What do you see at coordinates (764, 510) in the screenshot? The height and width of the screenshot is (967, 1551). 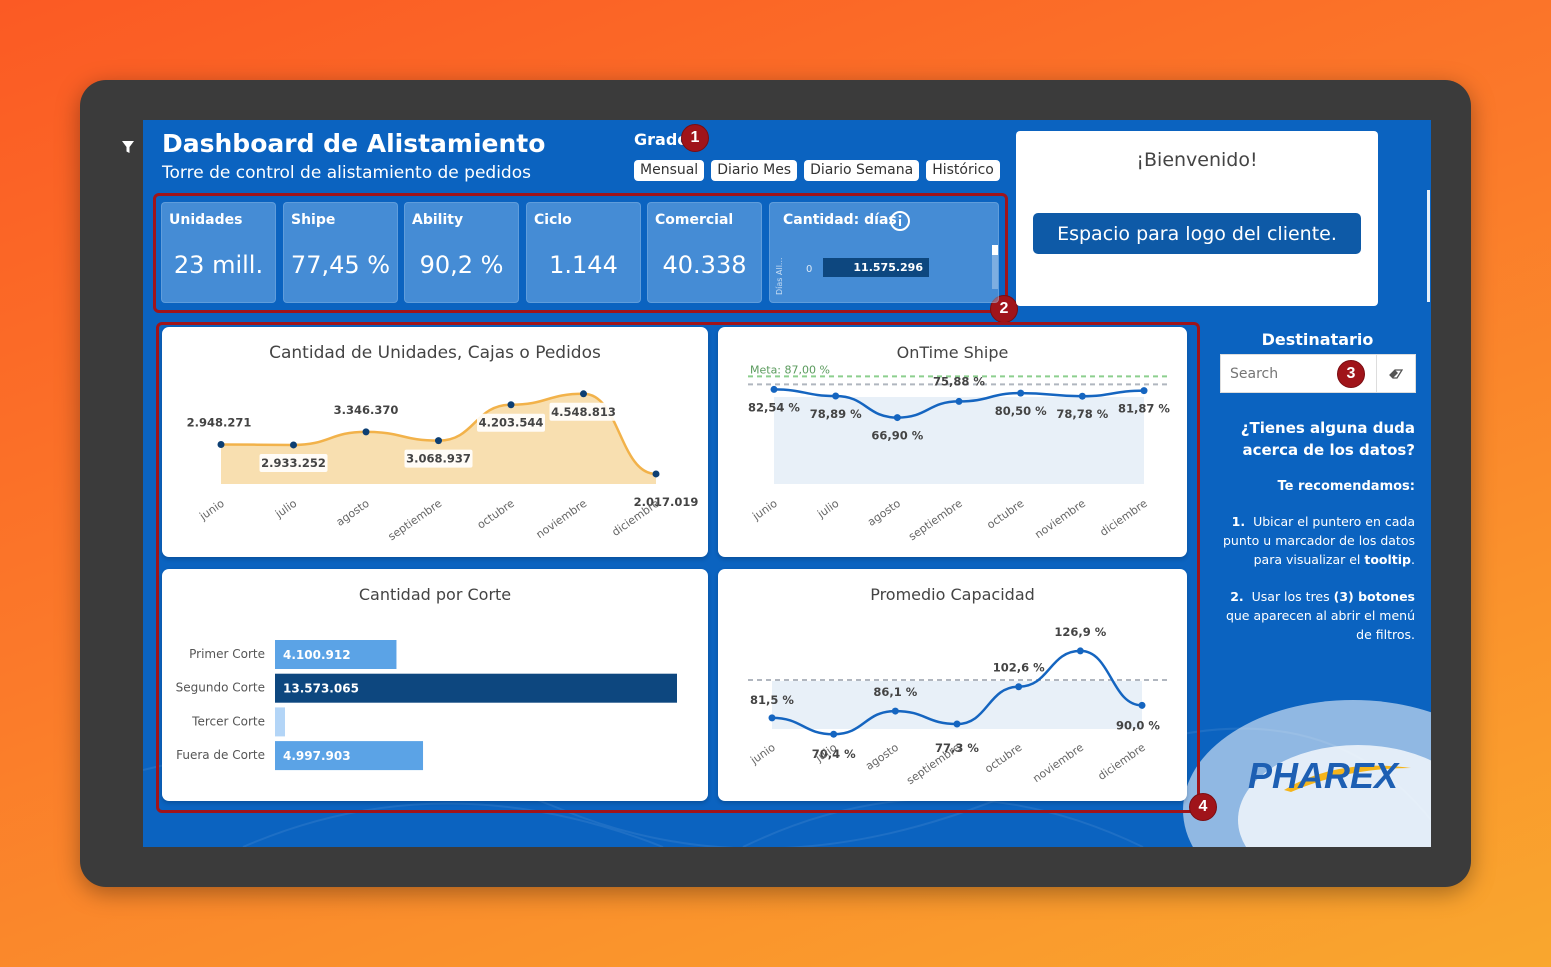 I see `x-tick-label: junio` at bounding box center [764, 510].